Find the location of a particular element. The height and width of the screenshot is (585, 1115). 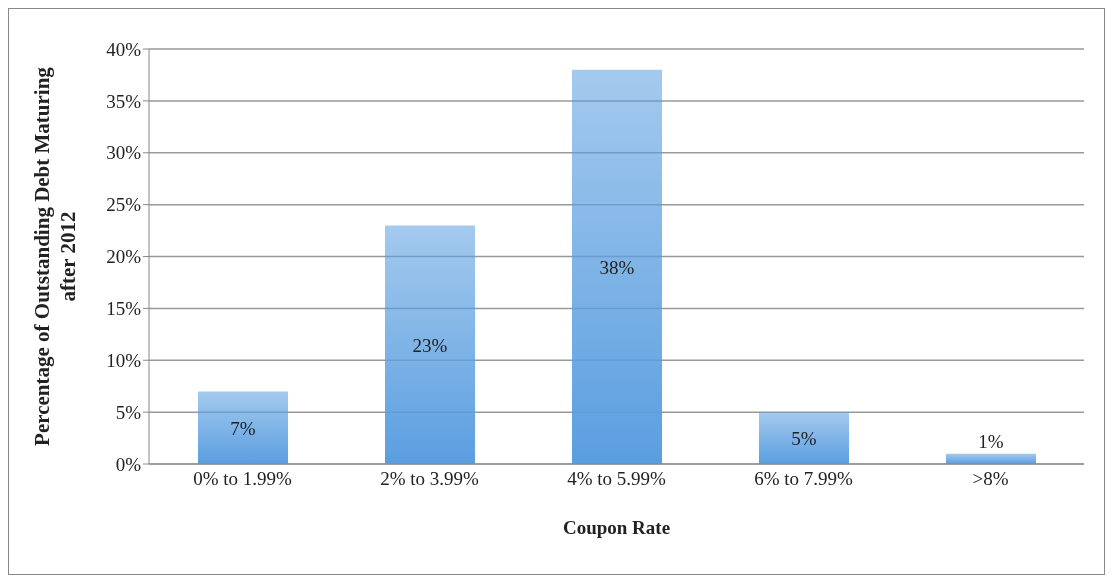

y-tick-label: 5% is located at coordinates (128, 412).